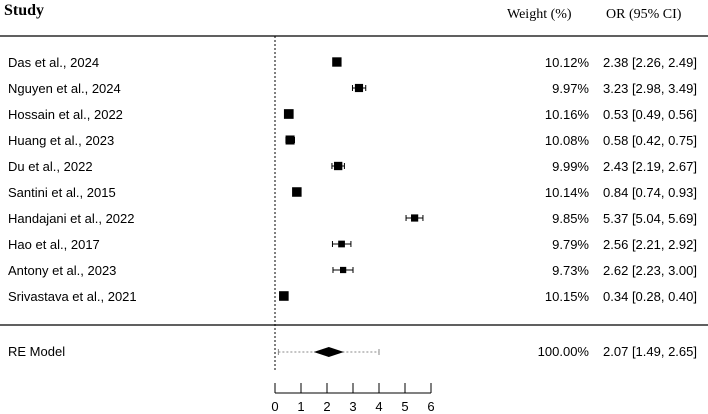 The image size is (708, 414). I want to click on summary-row: RE Model 100.00% 2.07 [1.49, 2.65], so click(352, 351).